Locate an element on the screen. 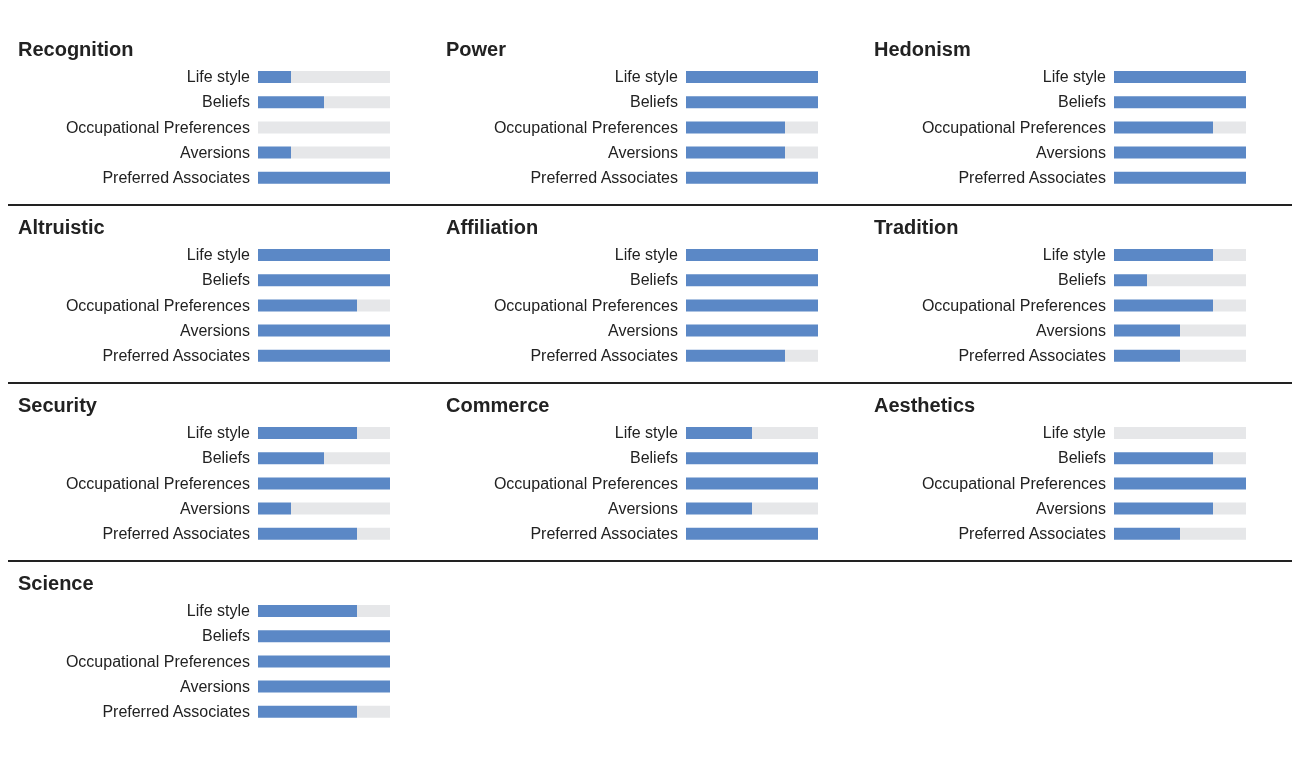 The width and height of the screenshot is (1296, 761). text: Security is located at coordinates (57, 406).